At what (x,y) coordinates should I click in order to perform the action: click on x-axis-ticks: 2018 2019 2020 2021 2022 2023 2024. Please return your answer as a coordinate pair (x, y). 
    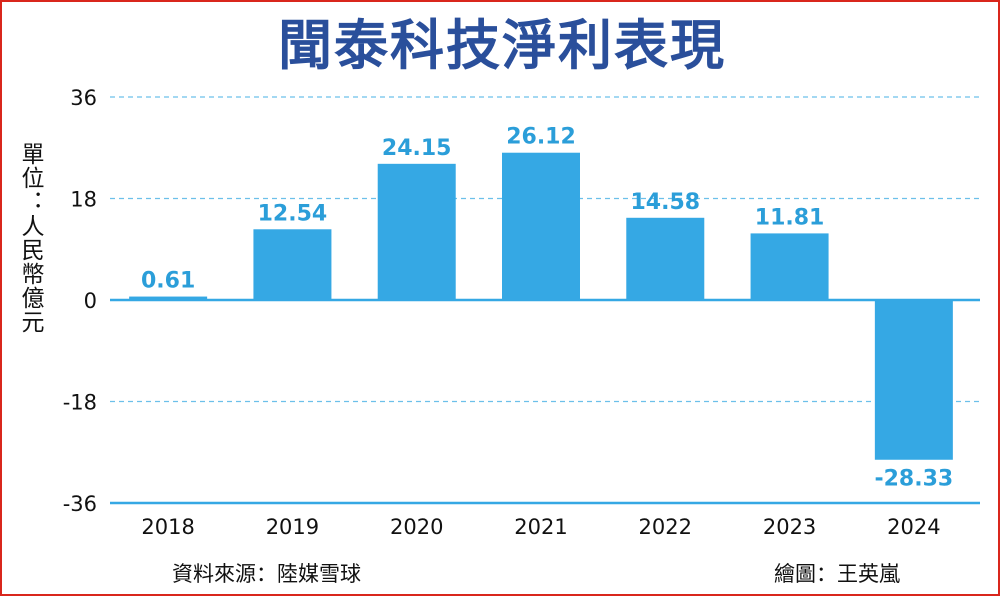
    Looking at the image, I should click on (540, 527).